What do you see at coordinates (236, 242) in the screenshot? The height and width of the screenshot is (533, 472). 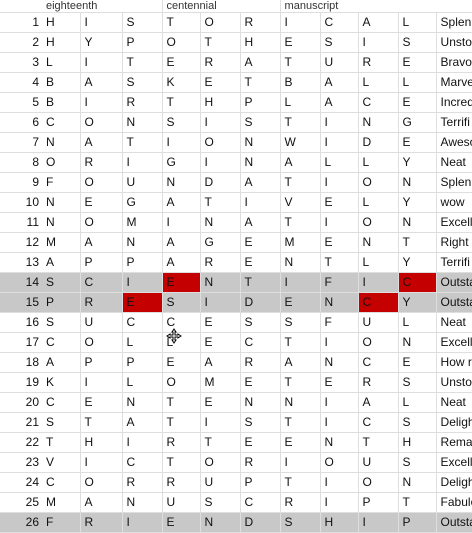 I see `table-row: 12 M A N A G E M E N T Right` at bounding box center [236, 242].